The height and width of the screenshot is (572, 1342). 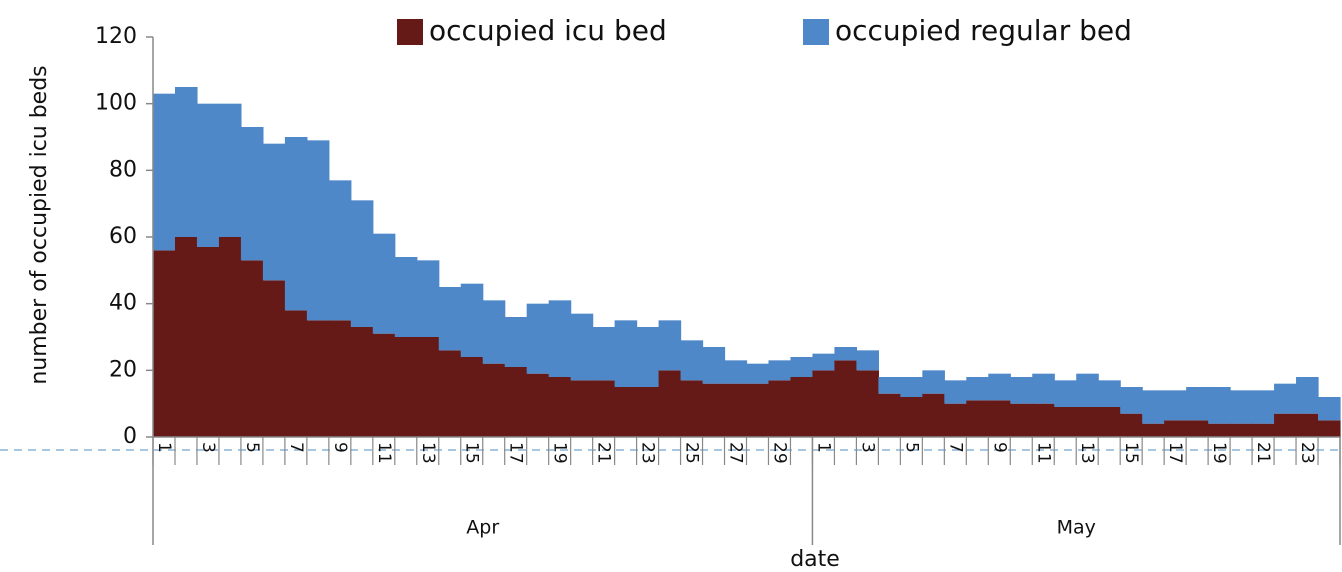 What do you see at coordinates (116, 36) in the screenshot?
I see `y-tick-label: 120` at bounding box center [116, 36].